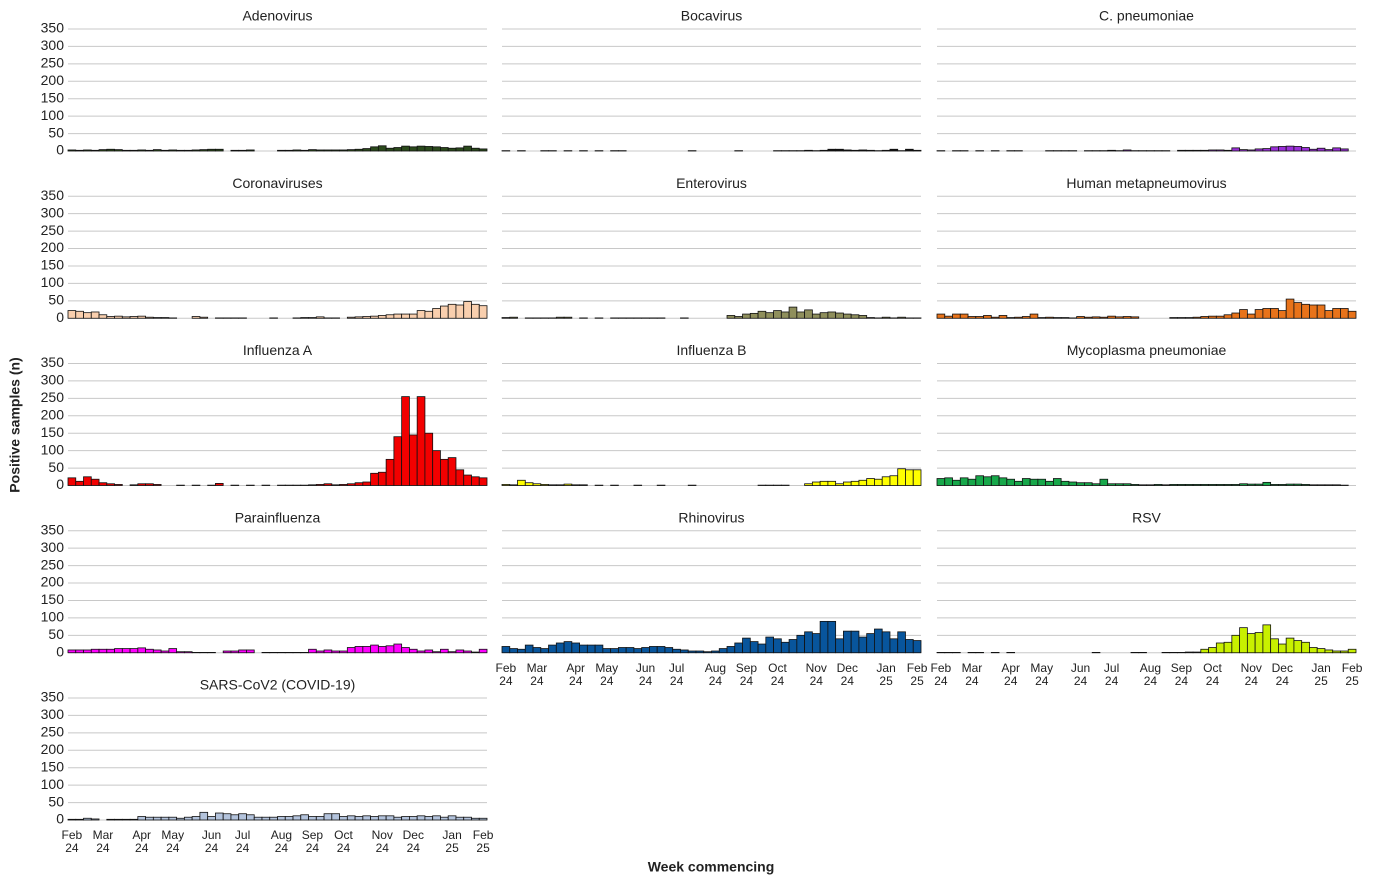 Image resolution: width=1376 pixels, height=878 pixels. Describe the element at coordinates (1181, 674) in the screenshot. I see `x-tick-label: Sep 24` at that location.